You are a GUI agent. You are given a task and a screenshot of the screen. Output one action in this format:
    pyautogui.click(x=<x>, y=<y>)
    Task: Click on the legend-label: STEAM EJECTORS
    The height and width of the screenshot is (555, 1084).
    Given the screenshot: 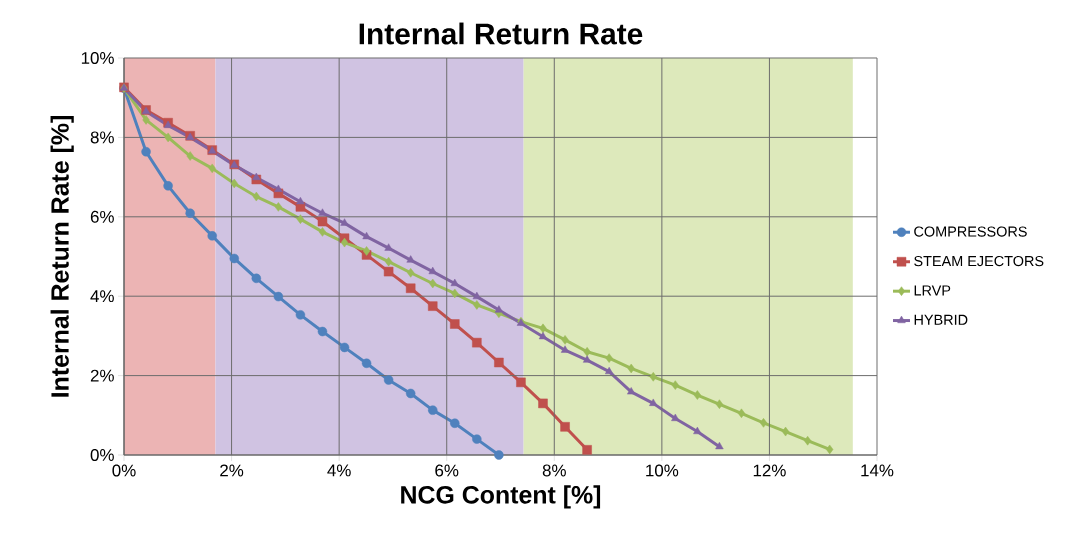 What is the action you would take?
    pyautogui.click(x=979, y=261)
    